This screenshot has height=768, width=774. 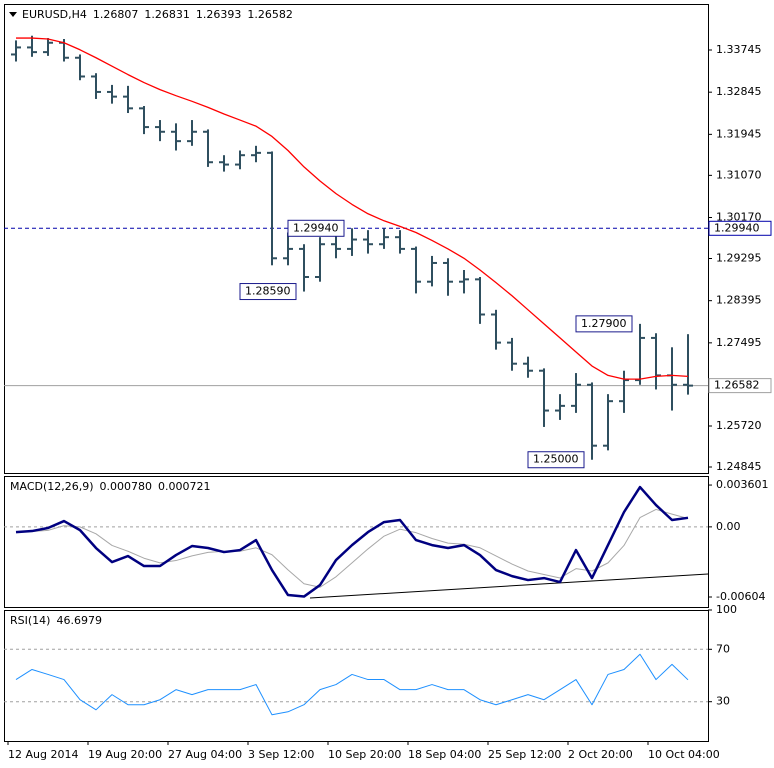 I want to click on trend-line, so click(x=509, y=586).